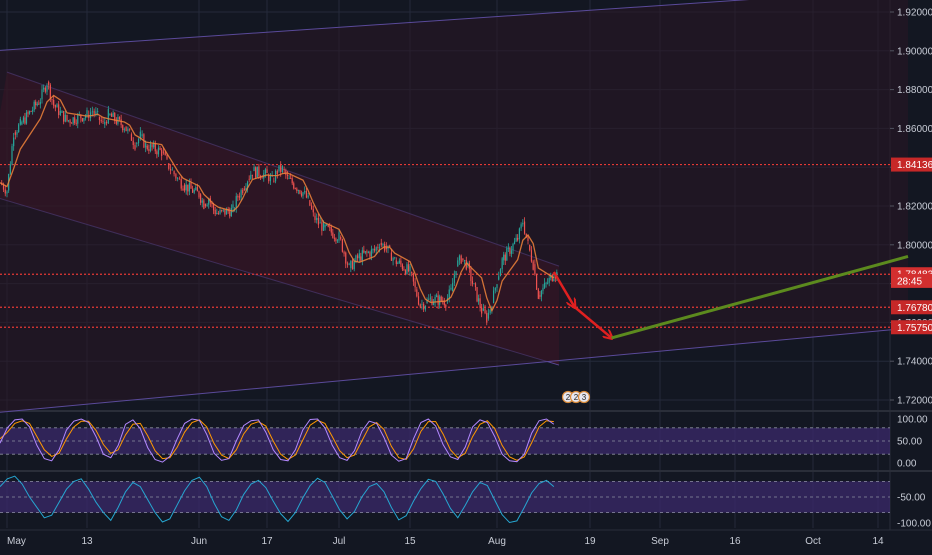 This screenshot has height=555, width=932. What do you see at coordinates (576, 397) in the screenshot?
I see `event-badge-label: 2` at bounding box center [576, 397].